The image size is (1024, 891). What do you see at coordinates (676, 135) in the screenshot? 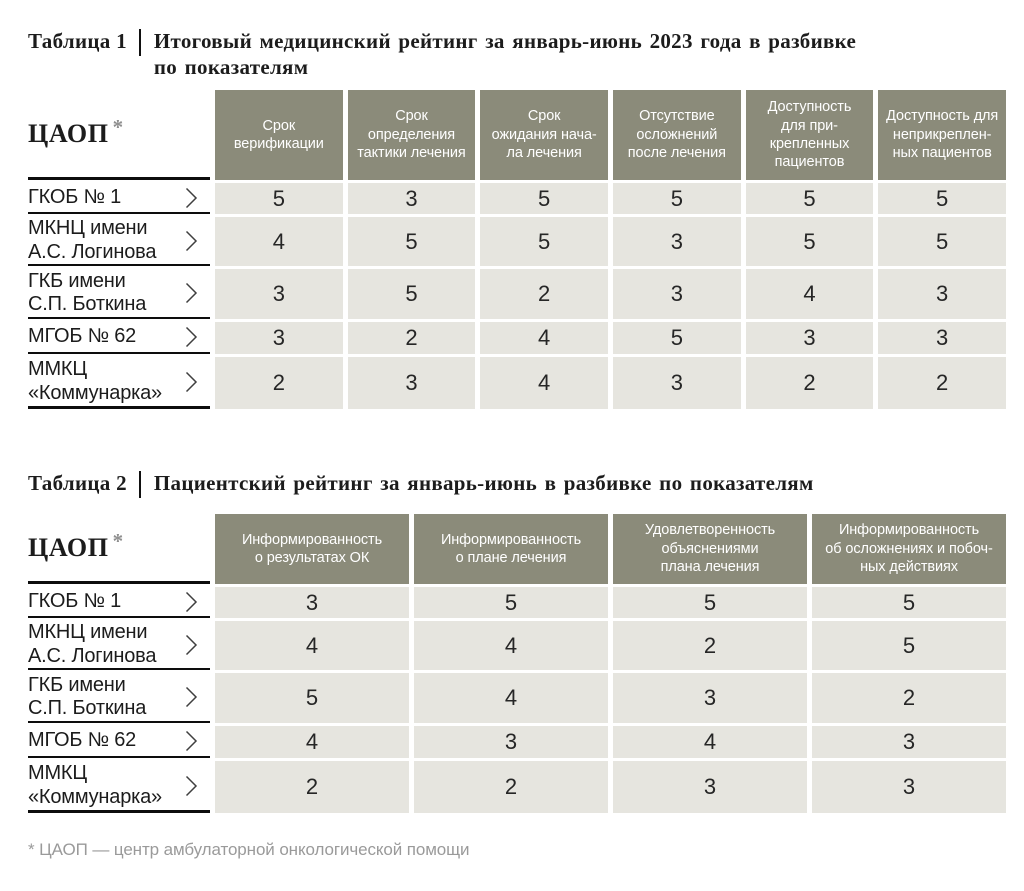
I see `column-header: Отсутствие осложнений после лечения` at bounding box center [676, 135].